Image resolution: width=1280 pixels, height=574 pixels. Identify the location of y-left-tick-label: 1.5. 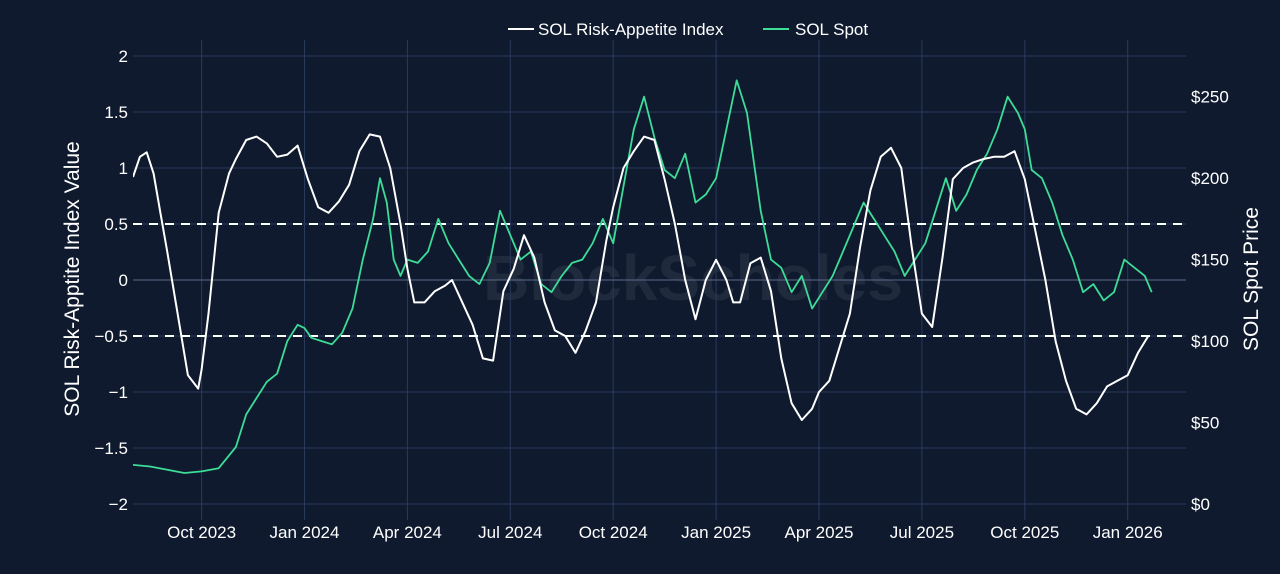
(116, 112).